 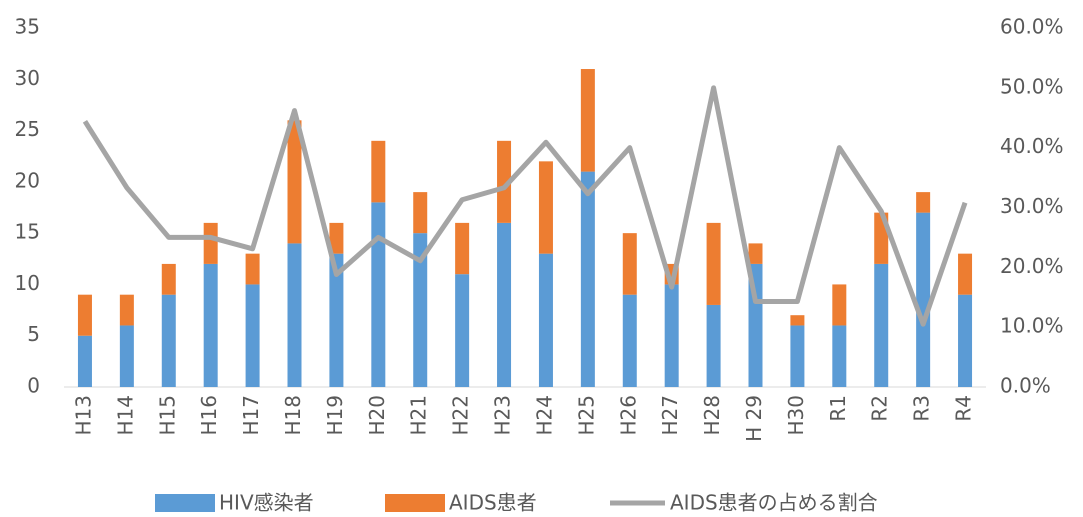 What do you see at coordinates (1032, 27) in the screenshot?
I see `y2-tick-label: 60.0%` at bounding box center [1032, 27].